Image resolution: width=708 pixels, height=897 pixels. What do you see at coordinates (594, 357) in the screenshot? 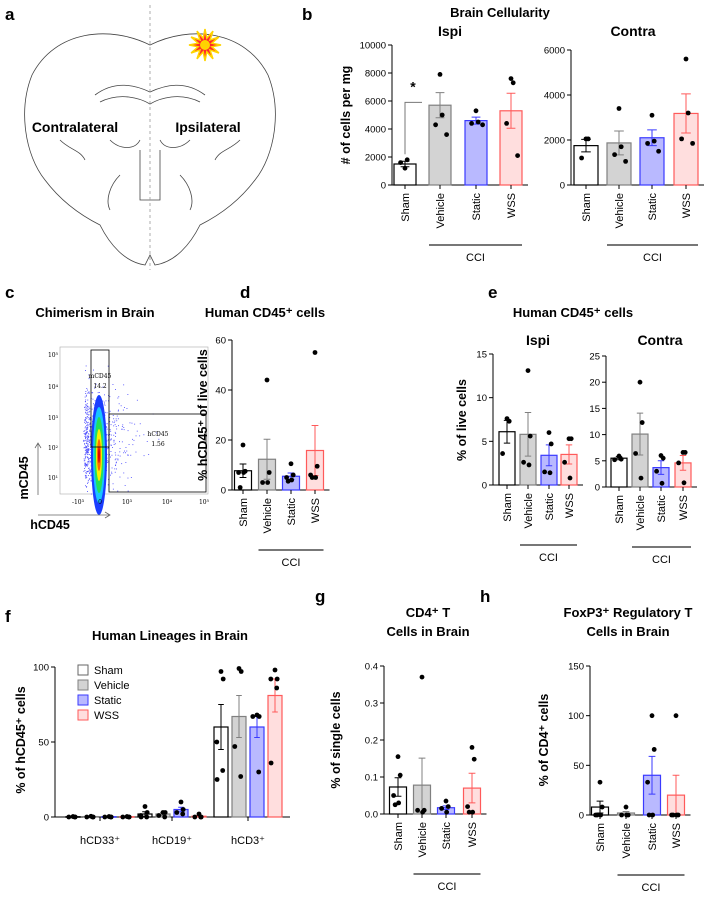
I see `y-tick-label: 25` at bounding box center [594, 357].